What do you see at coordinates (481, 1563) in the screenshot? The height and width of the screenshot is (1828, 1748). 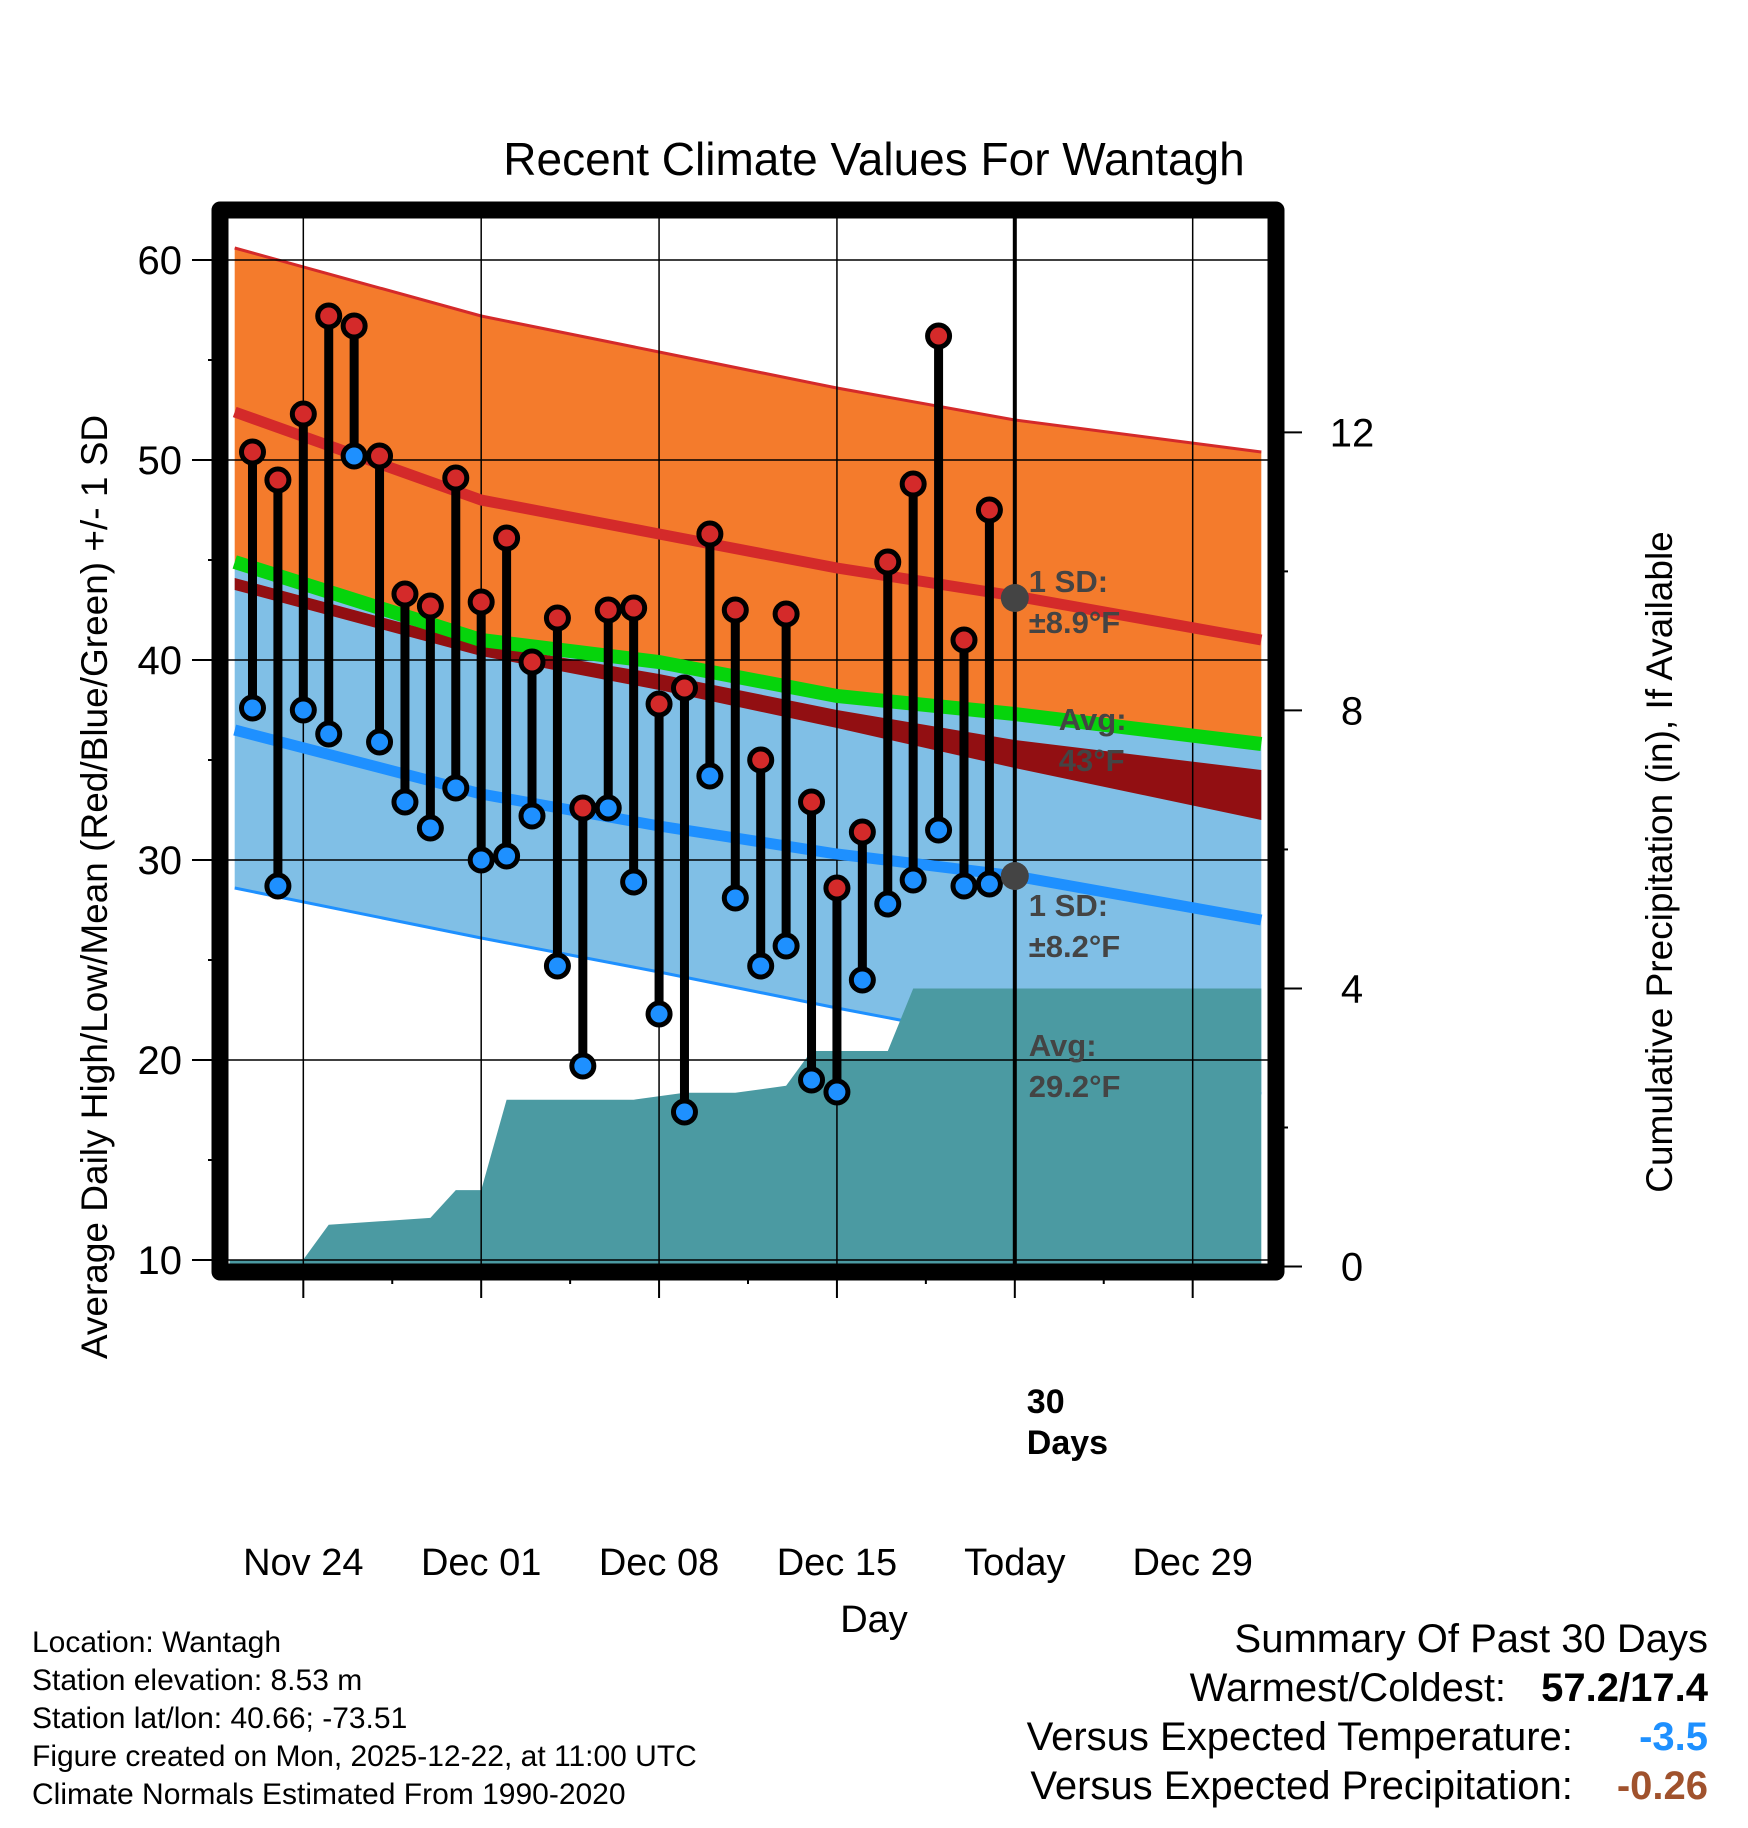 I see `x-tick-label: Dec 01` at bounding box center [481, 1563].